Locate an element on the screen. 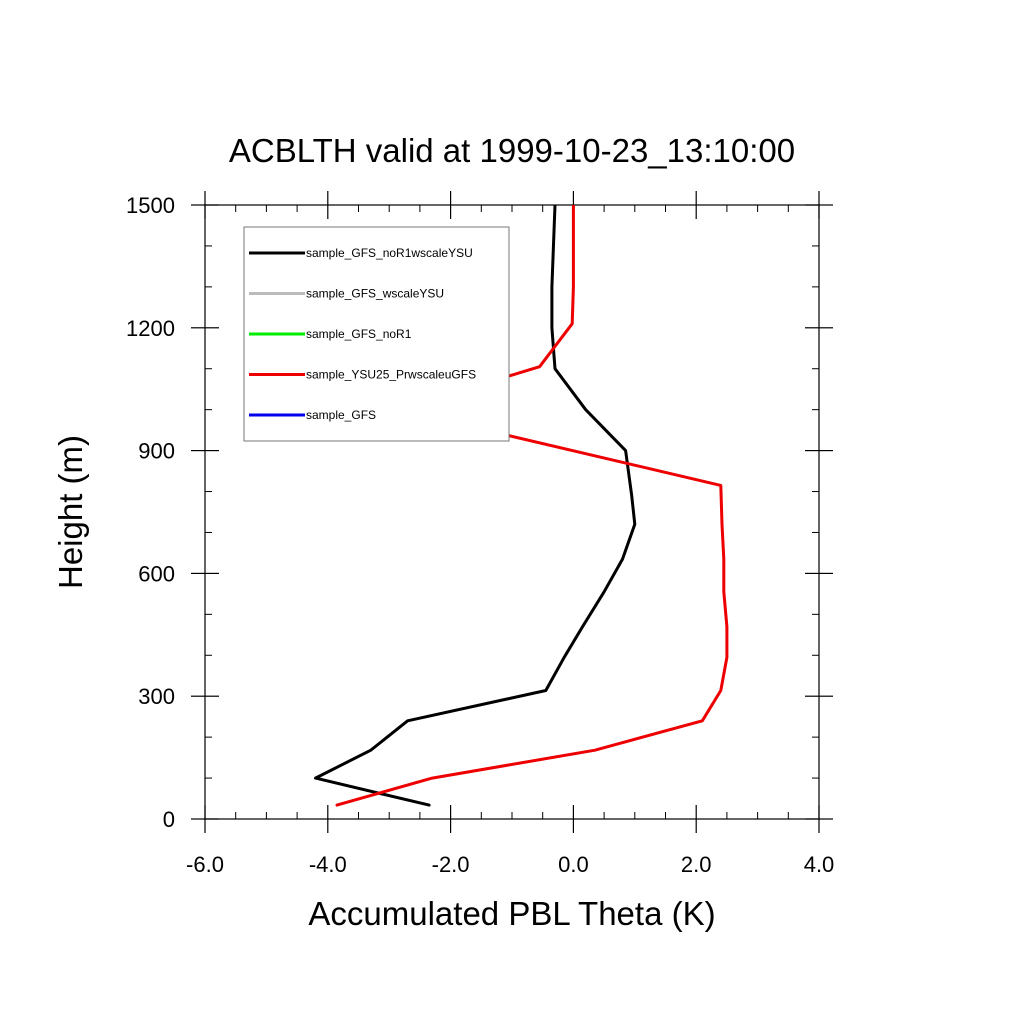 The width and height of the screenshot is (1024, 1024). y-tick-label: 0 is located at coordinates (169, 819).